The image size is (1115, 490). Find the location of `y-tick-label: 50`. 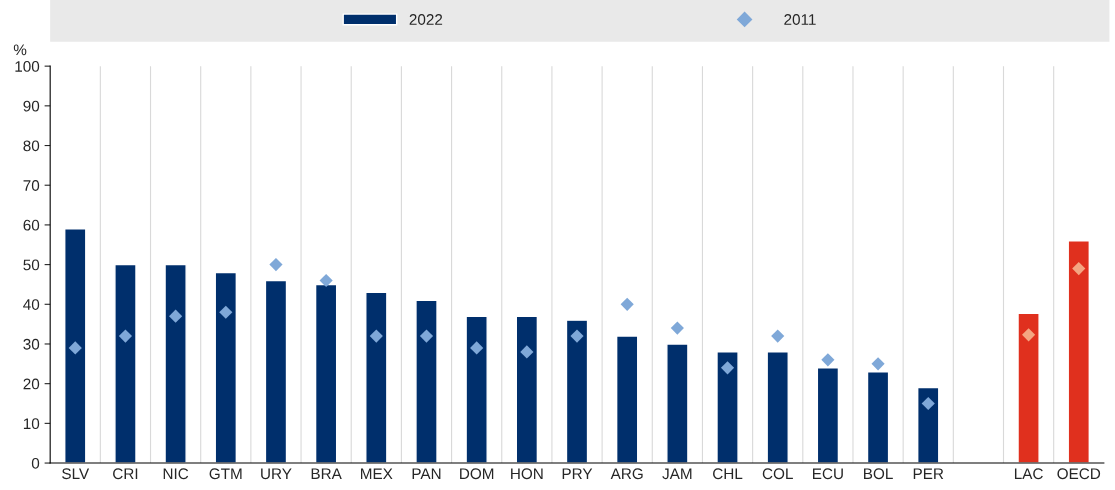

y-tick-label: 50 is located at coordinates (31, 265).